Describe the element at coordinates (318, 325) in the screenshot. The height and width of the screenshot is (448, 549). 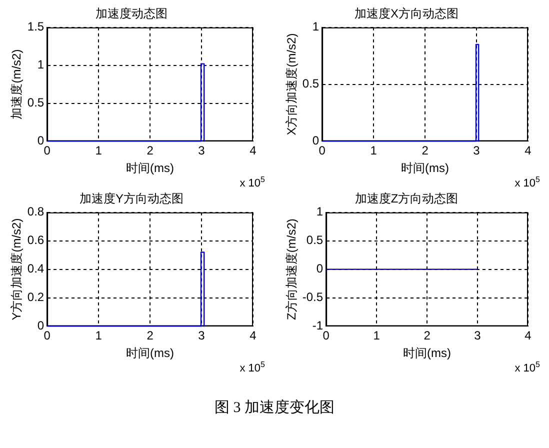
I see `y-tick-label: -1` at that location.